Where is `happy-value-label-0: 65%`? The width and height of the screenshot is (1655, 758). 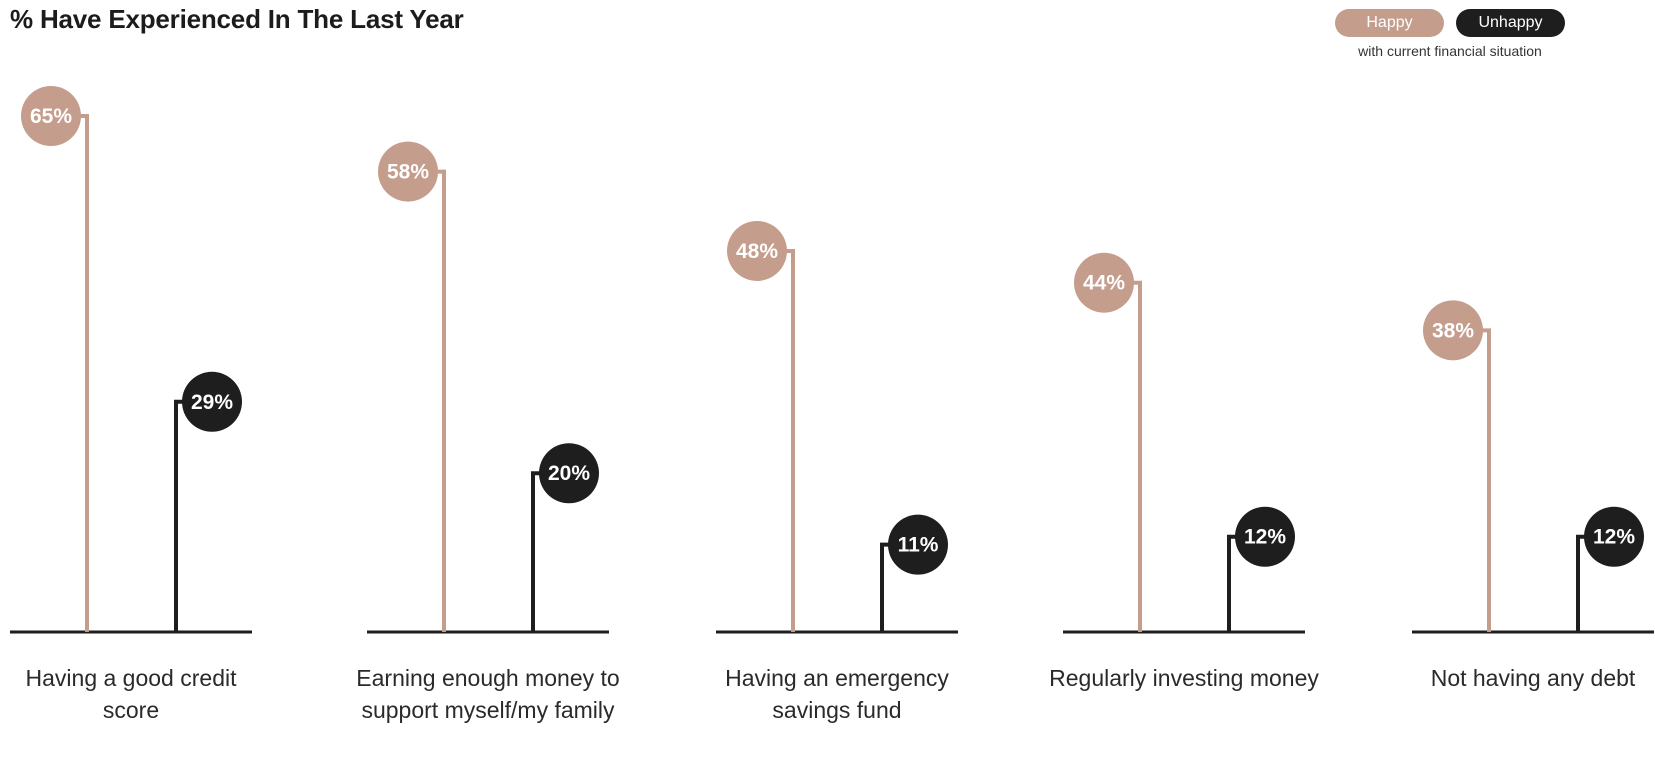
happy-value-label-0: 65% is located at coordinates (51, 116).